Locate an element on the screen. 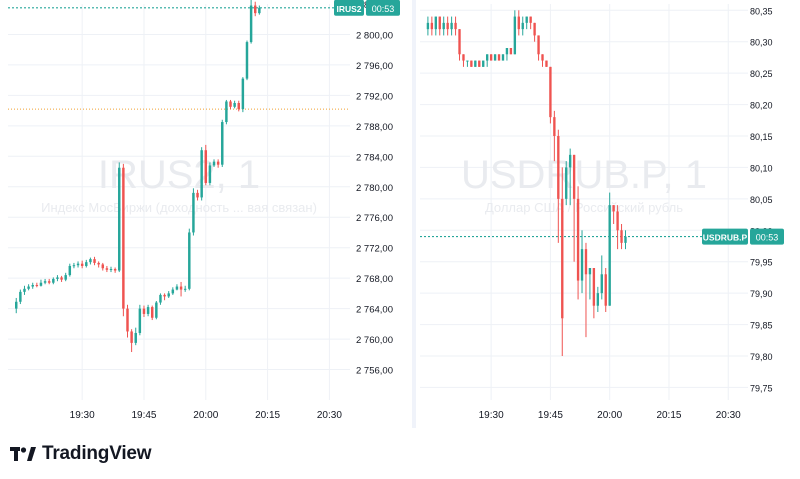  y-axis-tick-label: 79,75 is located at coordinates (761, 388).